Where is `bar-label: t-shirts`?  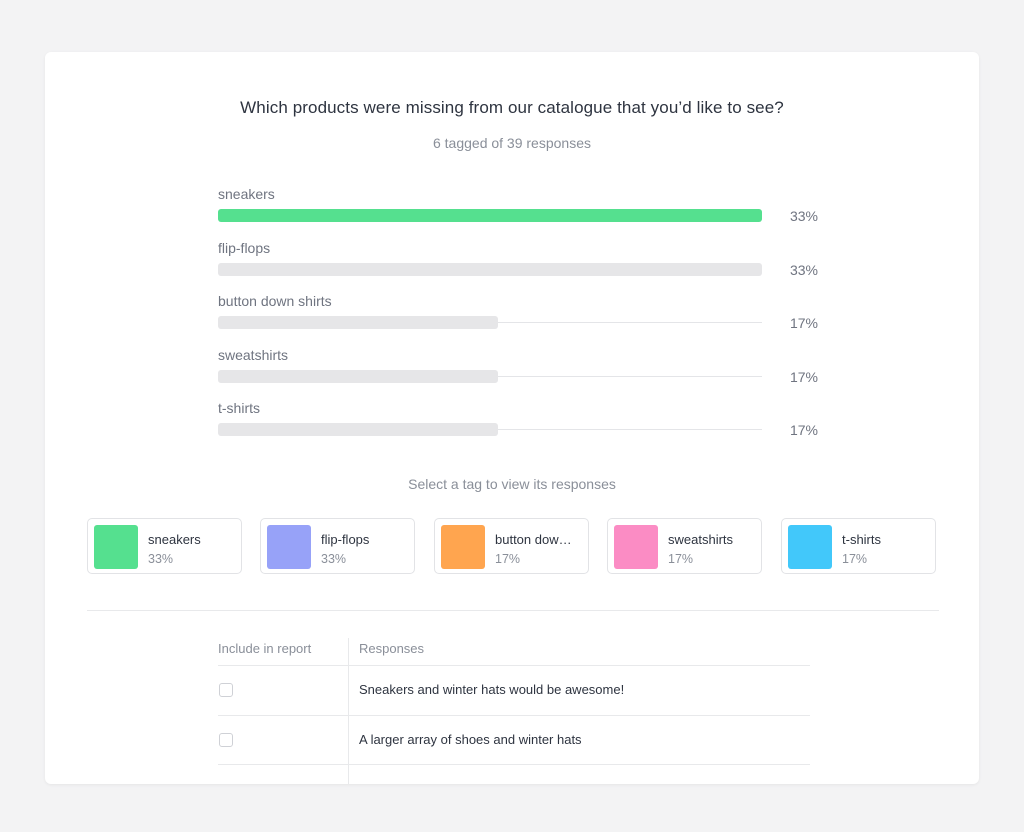
bar-label: t-shirts is located at coordinates (239, 408).